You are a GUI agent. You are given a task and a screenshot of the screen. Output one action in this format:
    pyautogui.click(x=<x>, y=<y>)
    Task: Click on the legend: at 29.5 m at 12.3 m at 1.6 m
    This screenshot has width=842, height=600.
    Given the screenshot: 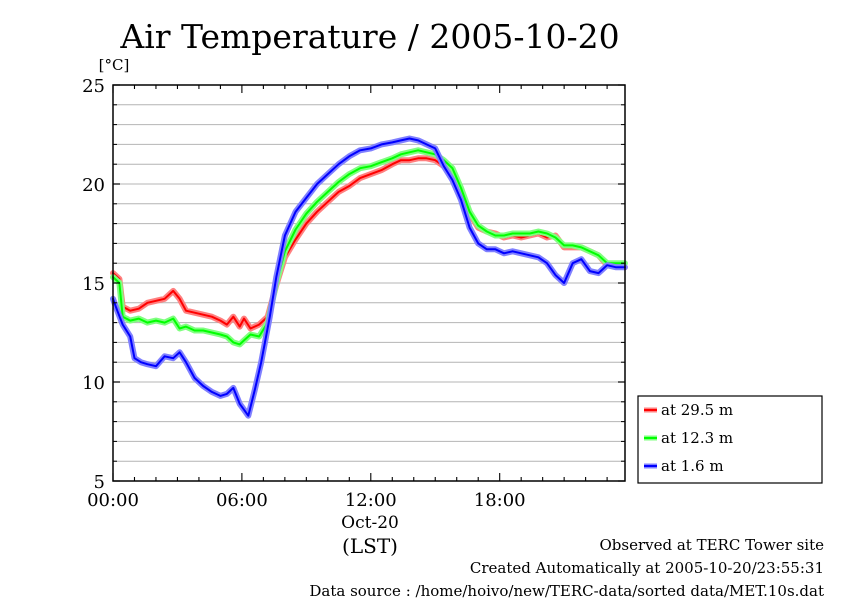 What is the action you would take?
    pyautogui.click(x=730, y=439)
    